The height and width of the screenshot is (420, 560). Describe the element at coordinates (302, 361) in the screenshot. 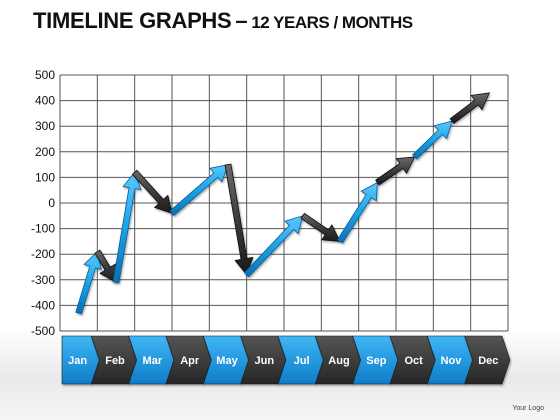

I see `month-tab-label: Jul` at that location.